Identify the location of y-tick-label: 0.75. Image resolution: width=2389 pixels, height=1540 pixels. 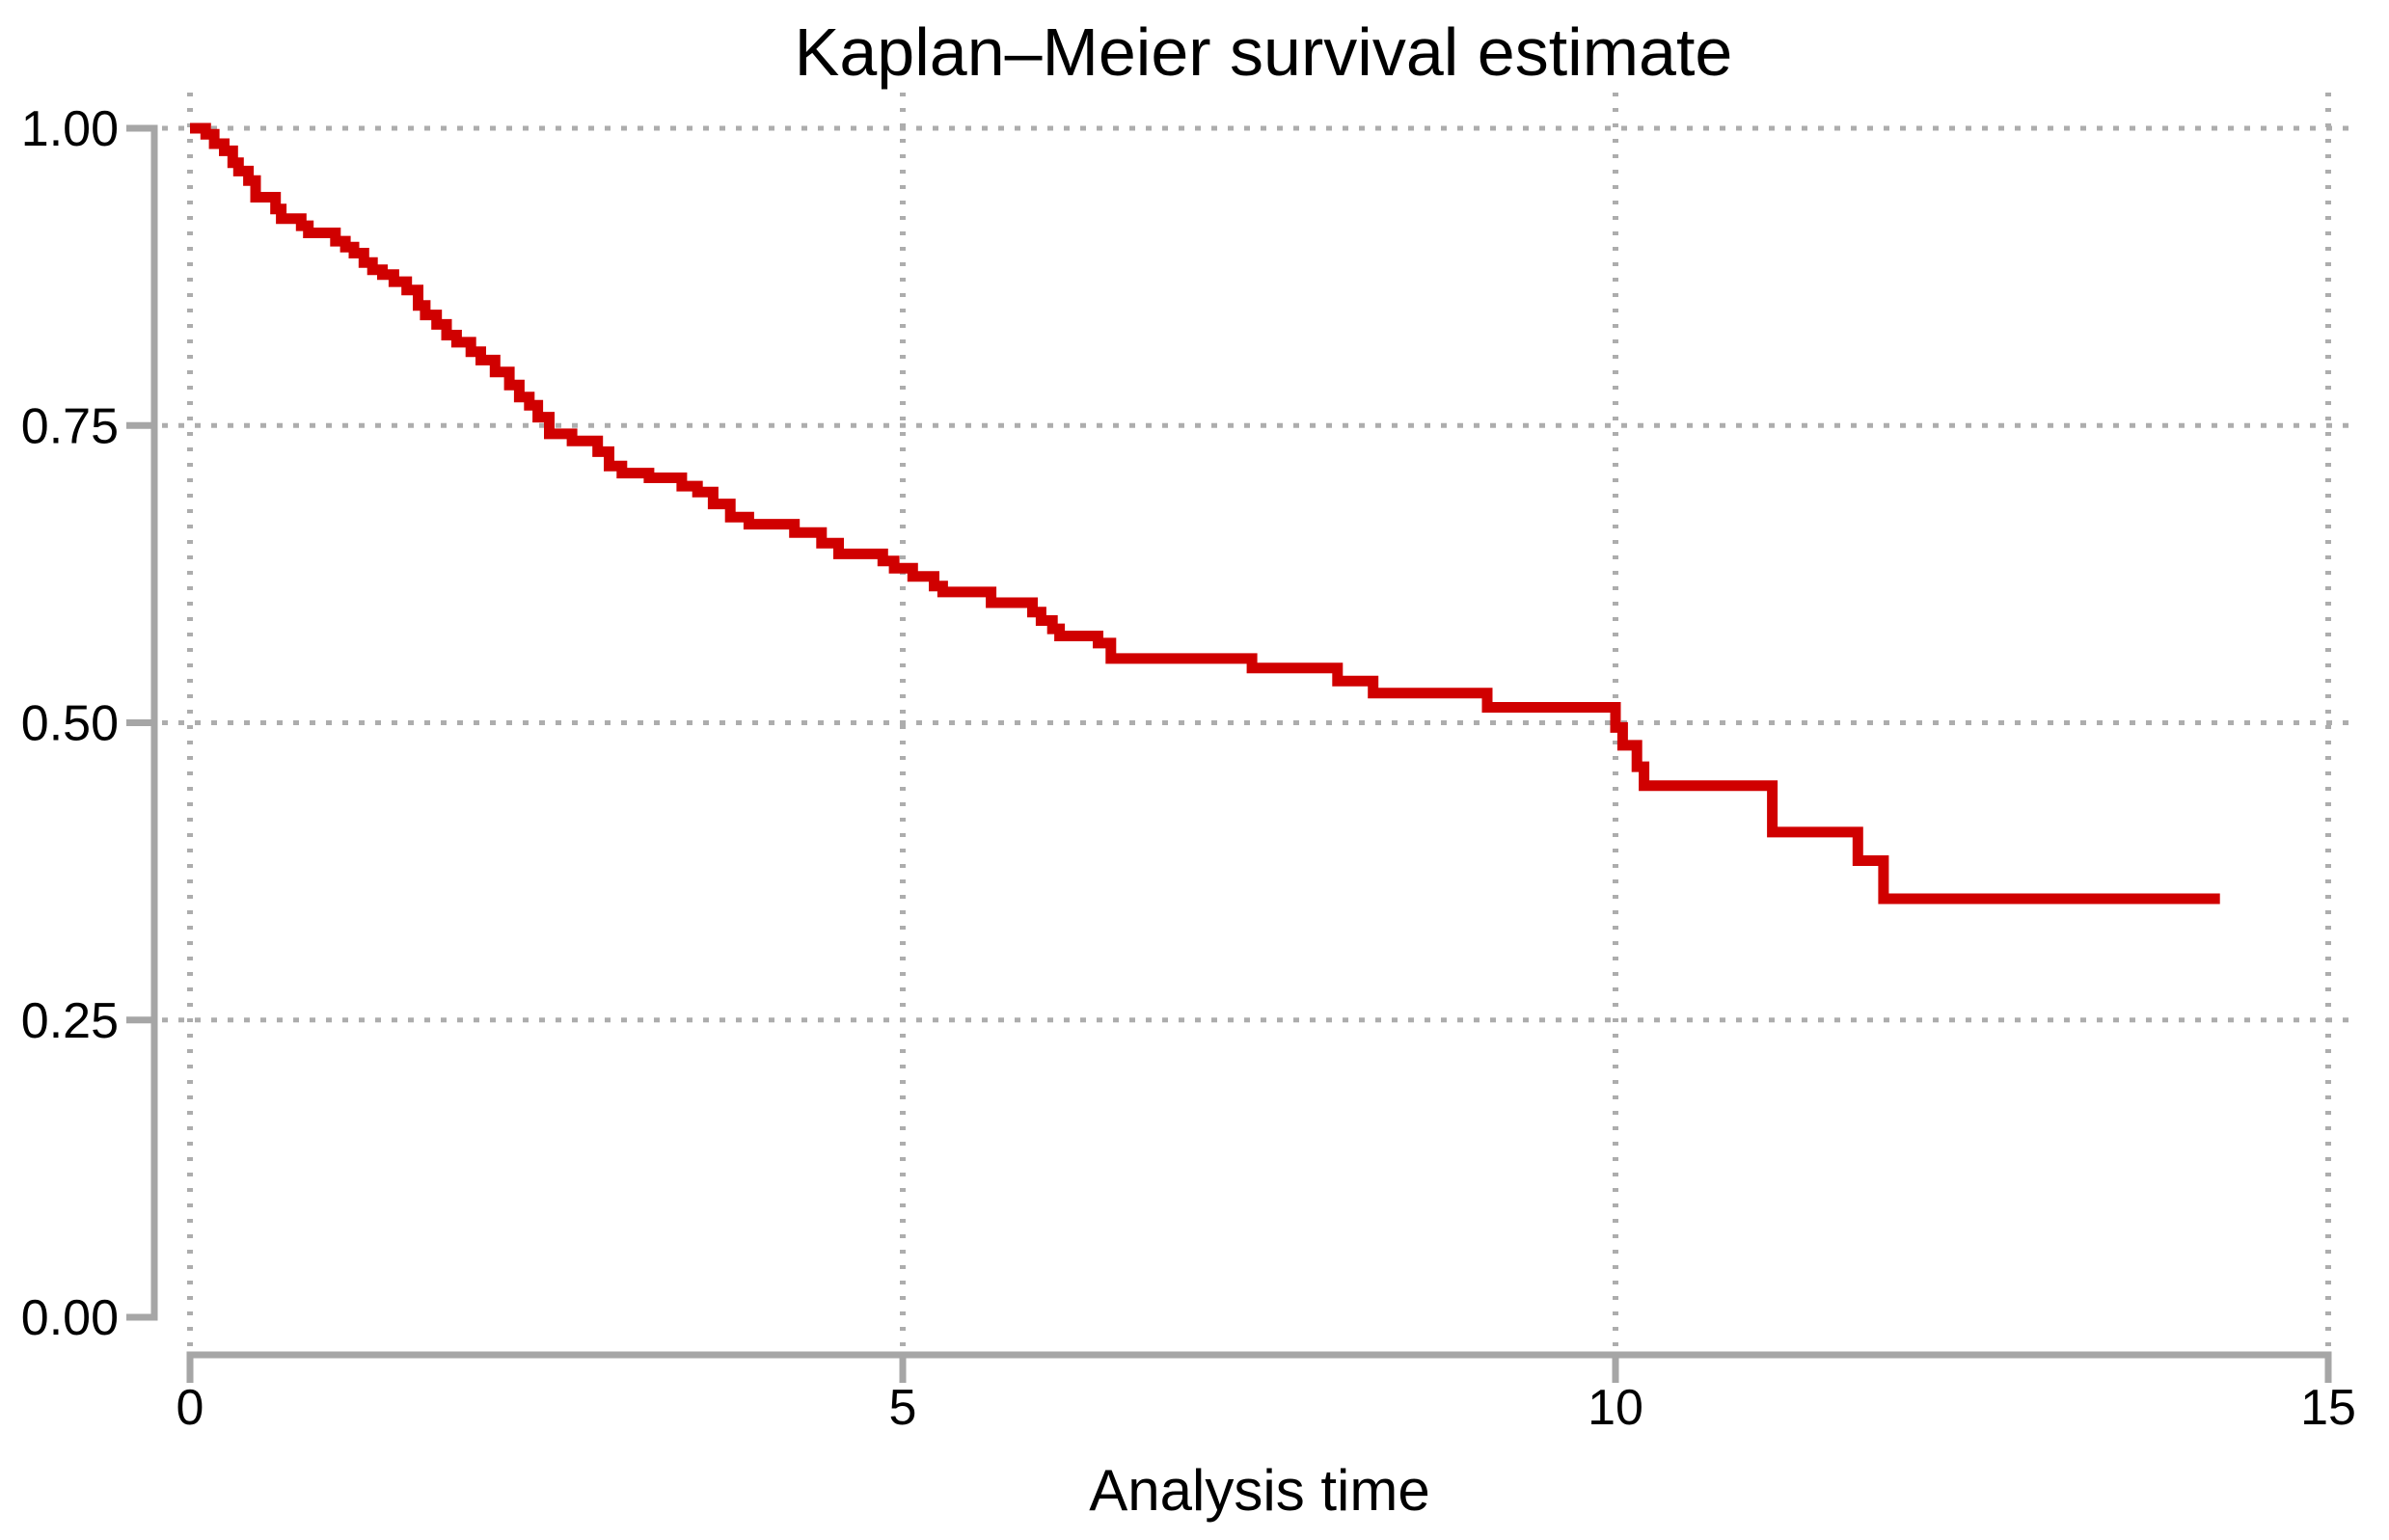
(70, 426).